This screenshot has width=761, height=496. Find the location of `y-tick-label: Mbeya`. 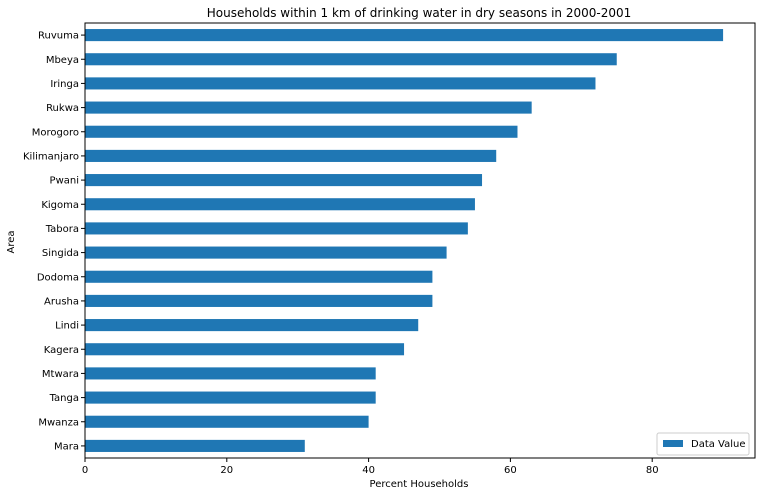

y-tick-label: Mbeya is located at coordinates (62, 60).